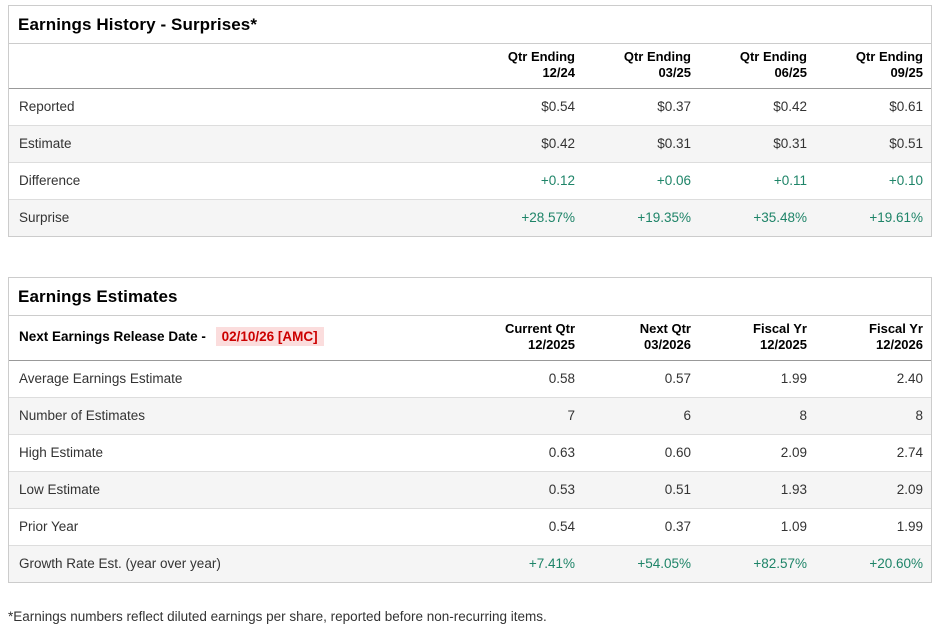 The height and width of the screenshot is (624, 940). I want to click on column-header-line2: 12/24, so click(558, 72).